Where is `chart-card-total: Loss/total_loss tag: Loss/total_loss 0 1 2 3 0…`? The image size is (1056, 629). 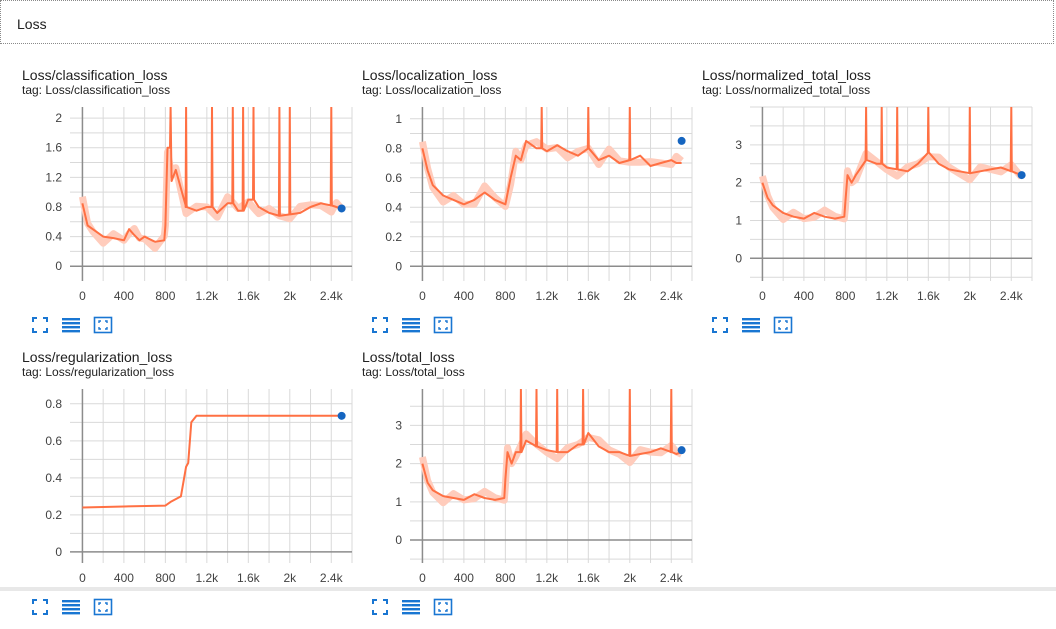 chart-card-total: Loss/total_loss tag: Loss/total_loss 0 1 2 3 0… is located at coordinates (532, 489).